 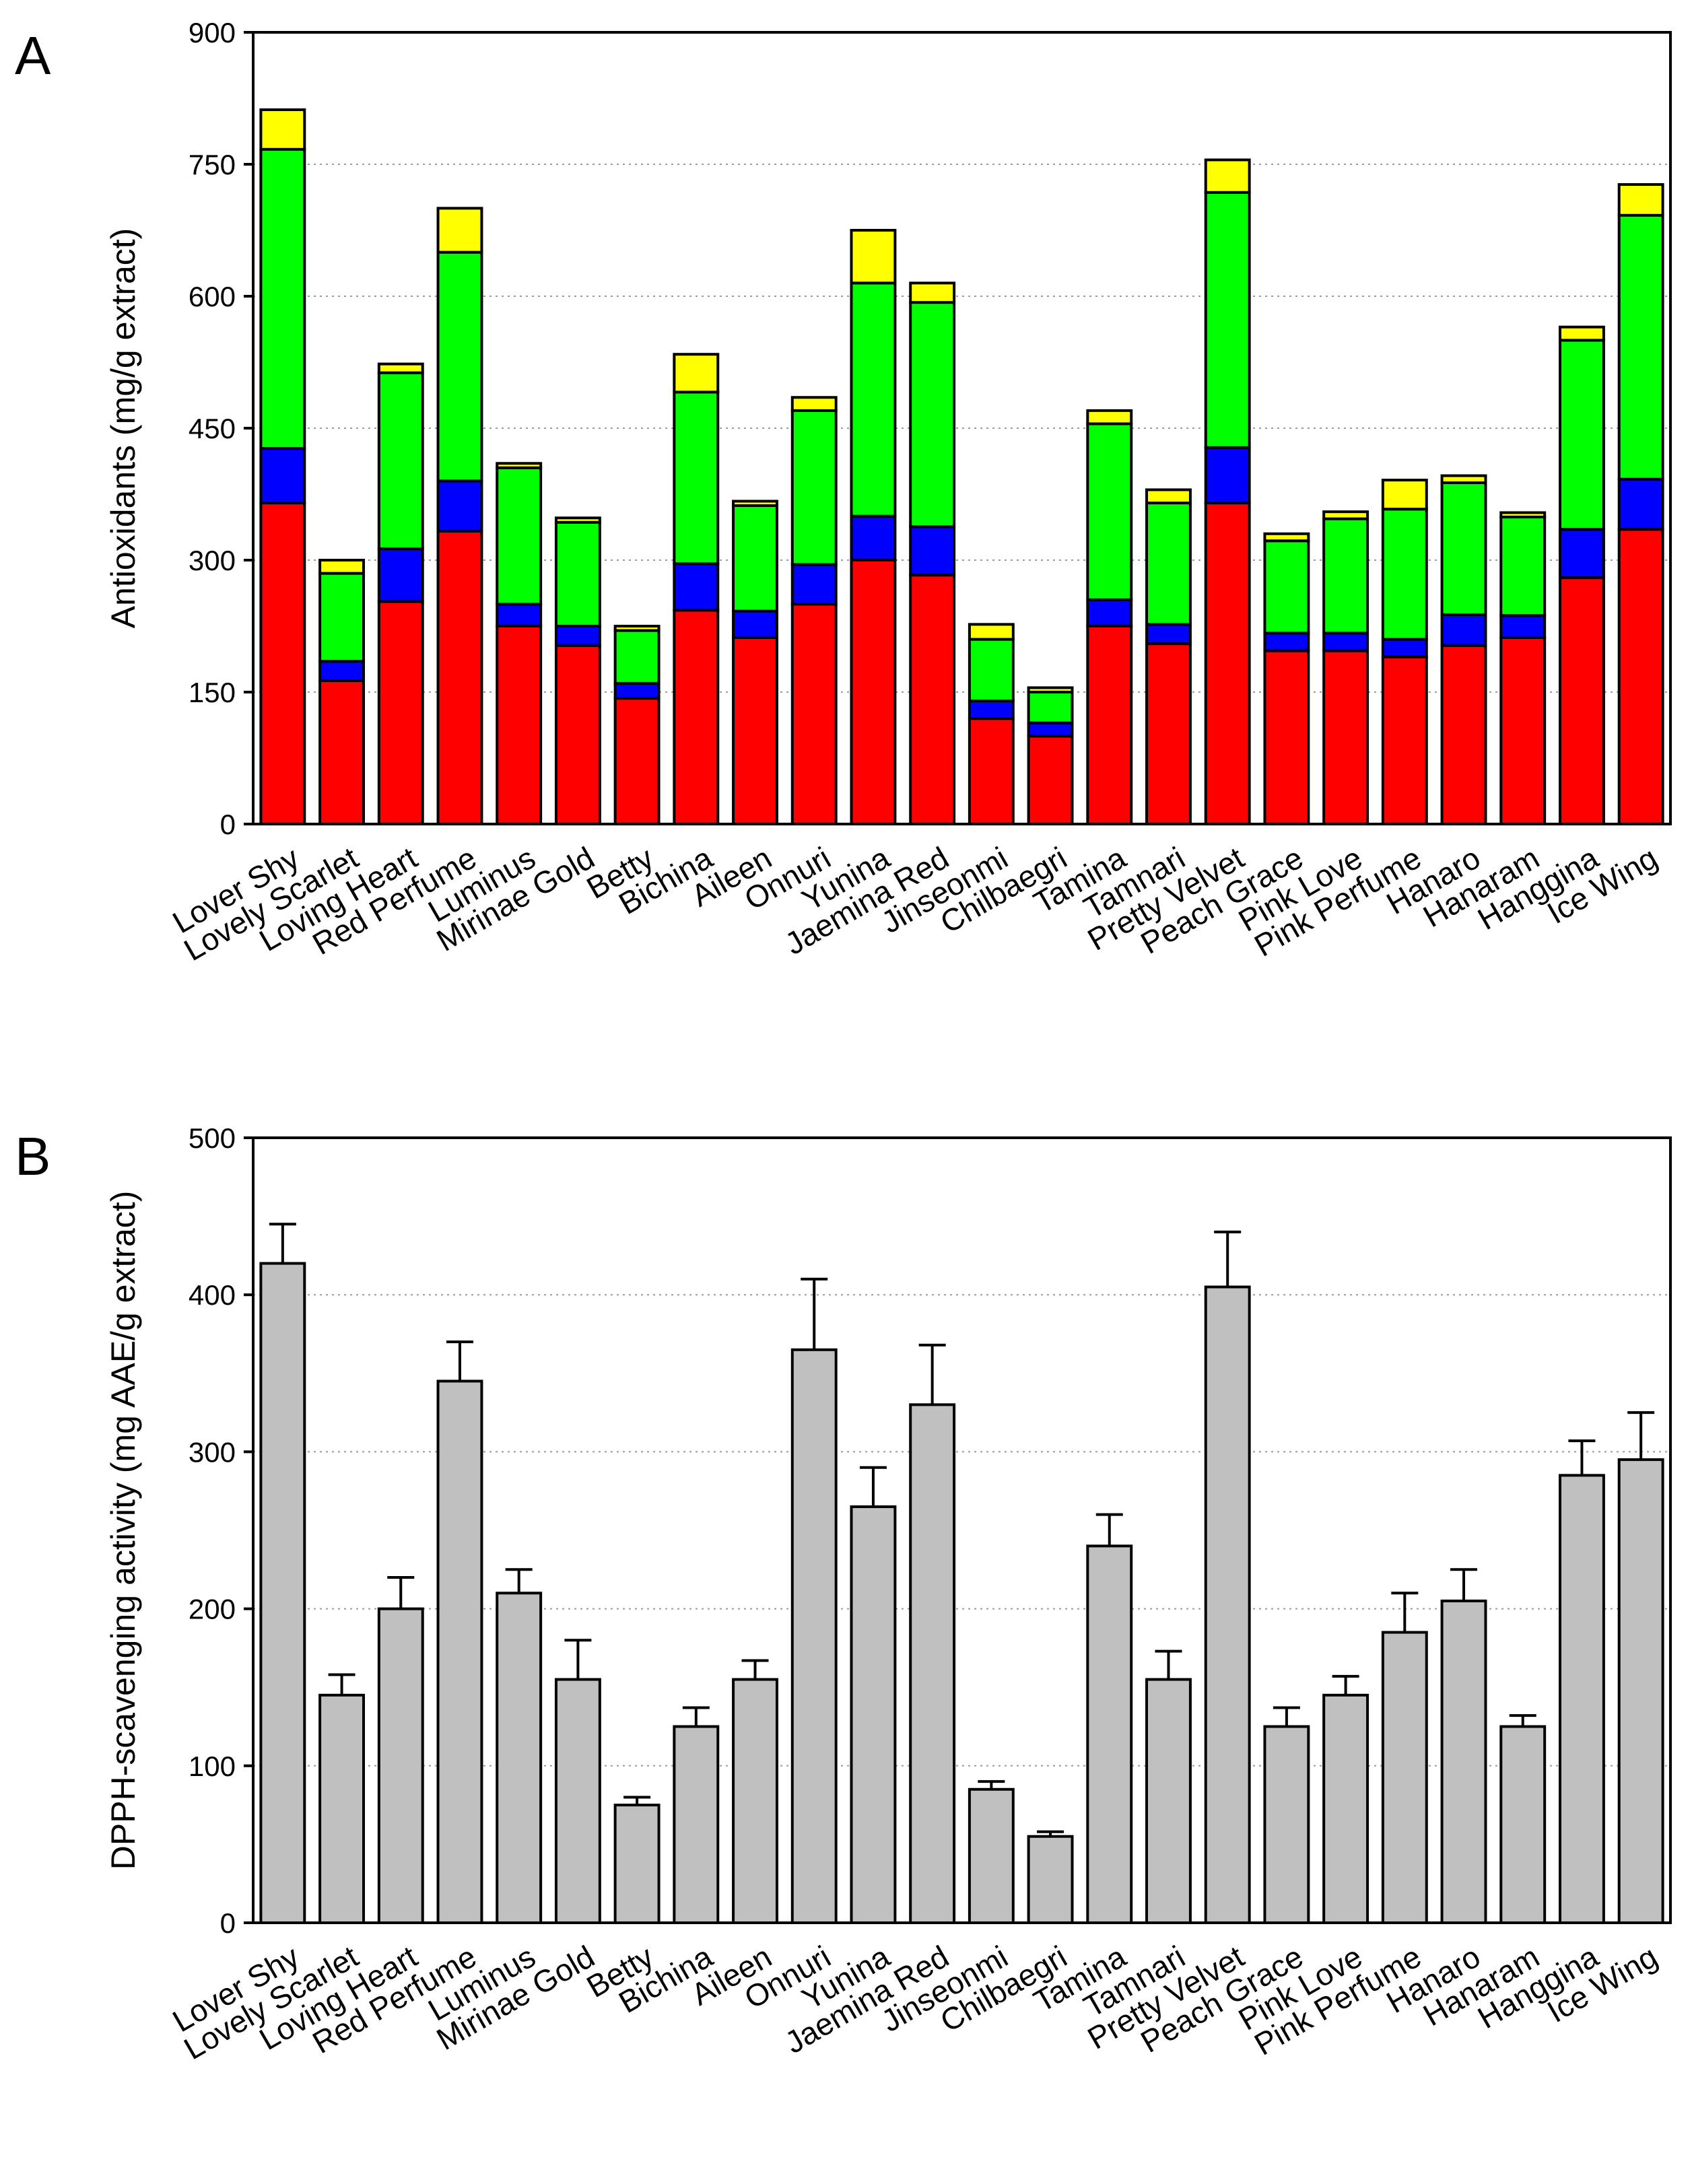 I want to click on panel-a-bar-group-onnuri, so click(x=814, y=610).